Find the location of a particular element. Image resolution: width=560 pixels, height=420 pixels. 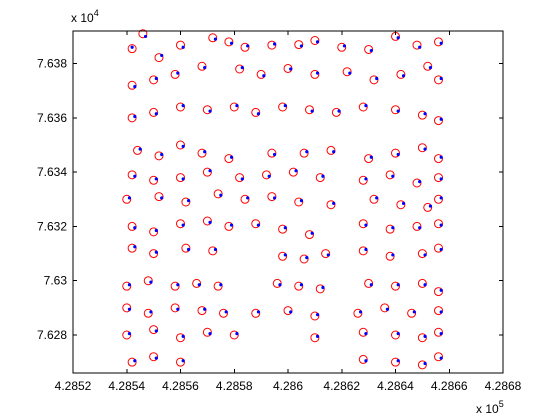

y-multiplier-exponent: 4 is located at coordinates (96, 13).